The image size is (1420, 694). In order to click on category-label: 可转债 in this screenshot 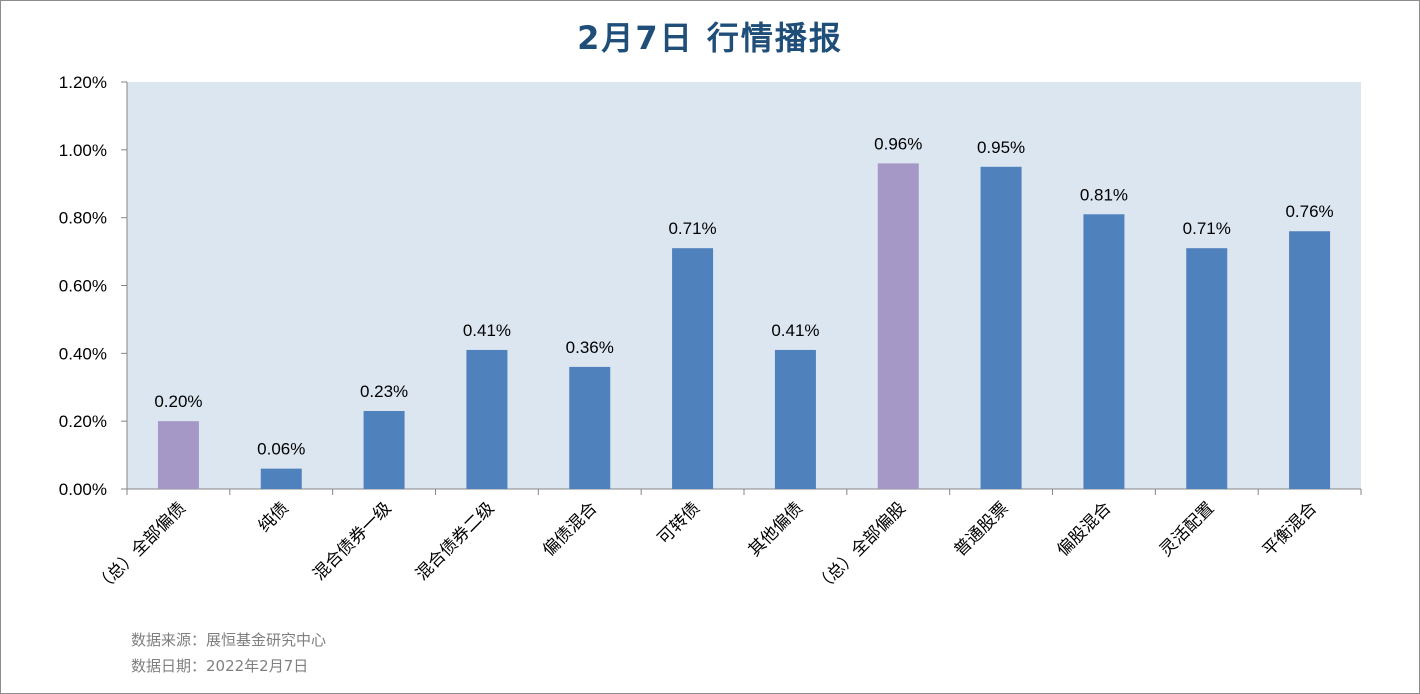, I will do `click(679, 523)`.